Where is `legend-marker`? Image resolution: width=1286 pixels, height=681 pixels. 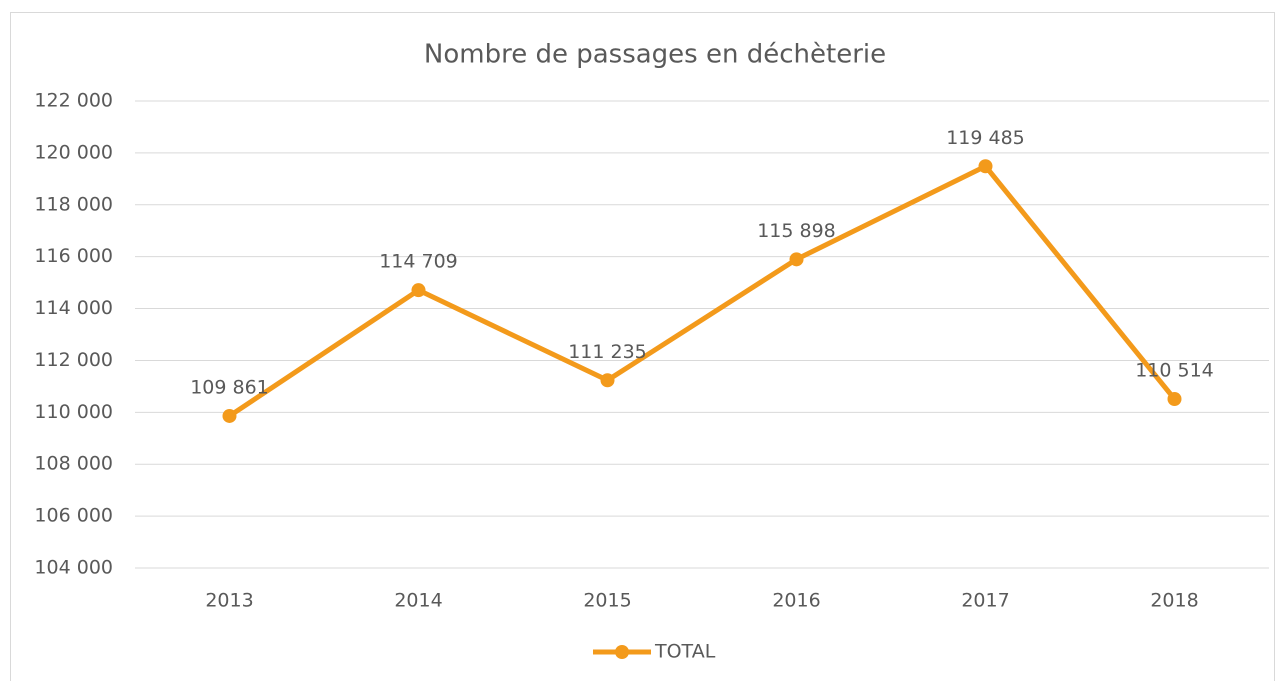
legend-marker is located at coordinates (622, 652).